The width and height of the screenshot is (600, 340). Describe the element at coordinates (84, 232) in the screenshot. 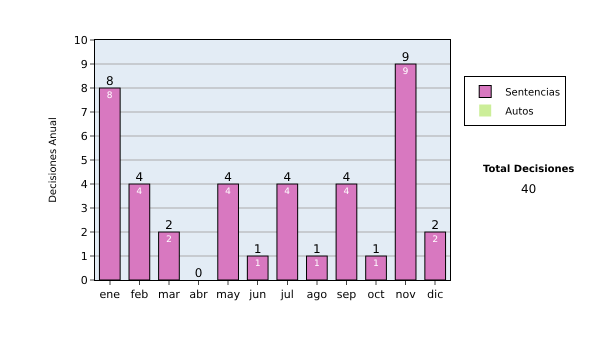

I see `y-tick-label: 2` at that location.